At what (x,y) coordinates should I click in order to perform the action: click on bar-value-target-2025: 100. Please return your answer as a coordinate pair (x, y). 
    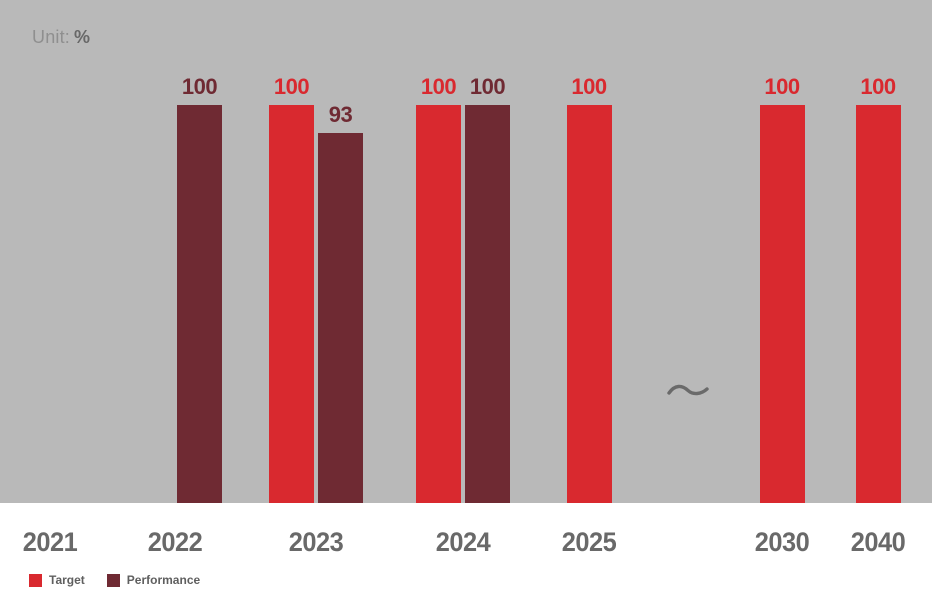
    Looking at the image, I should click on (589, 86).